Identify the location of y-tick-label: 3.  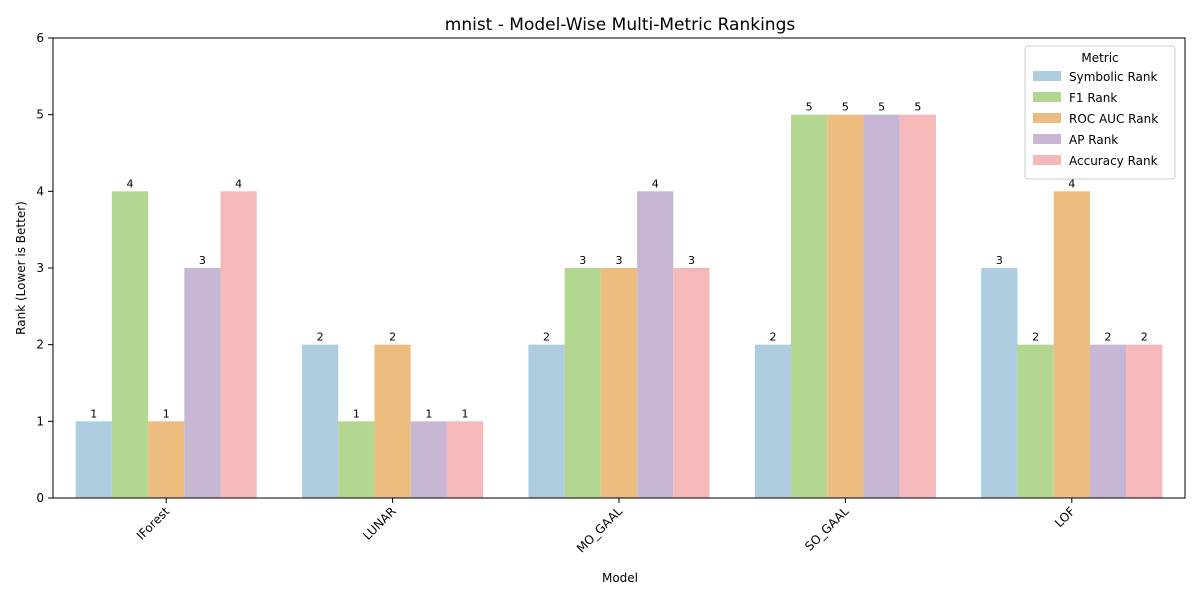
(40, 268).